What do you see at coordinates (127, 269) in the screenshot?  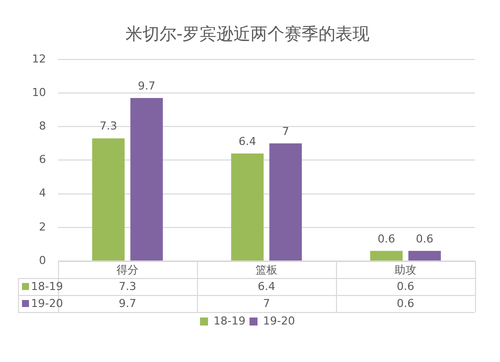 I see `x-tick-label: 得分` at bounding box center [127, 269].